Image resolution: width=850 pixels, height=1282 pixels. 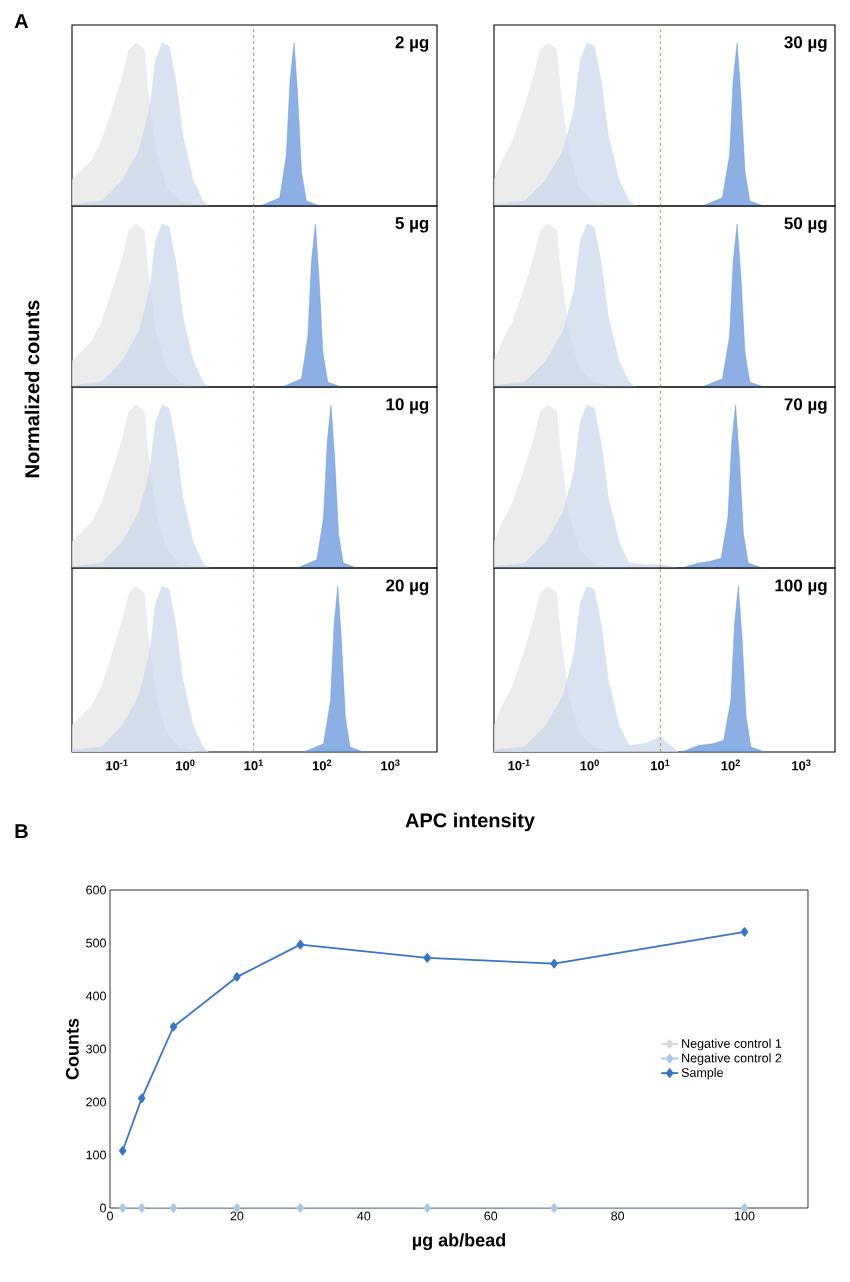 What do you see at coordinates (96, 943) in the screenshot?
I see `y-tick-label: 500` at bounding box center [96, 943].